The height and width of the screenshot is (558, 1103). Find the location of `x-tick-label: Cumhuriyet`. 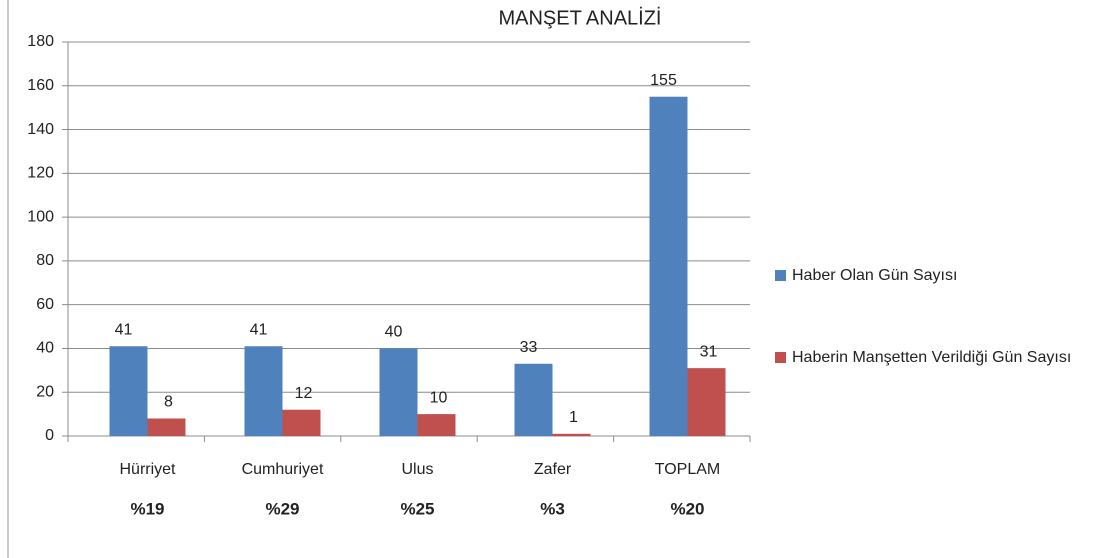

x-tick-label: Cumhuriyet is located at coordinates (283, 469).